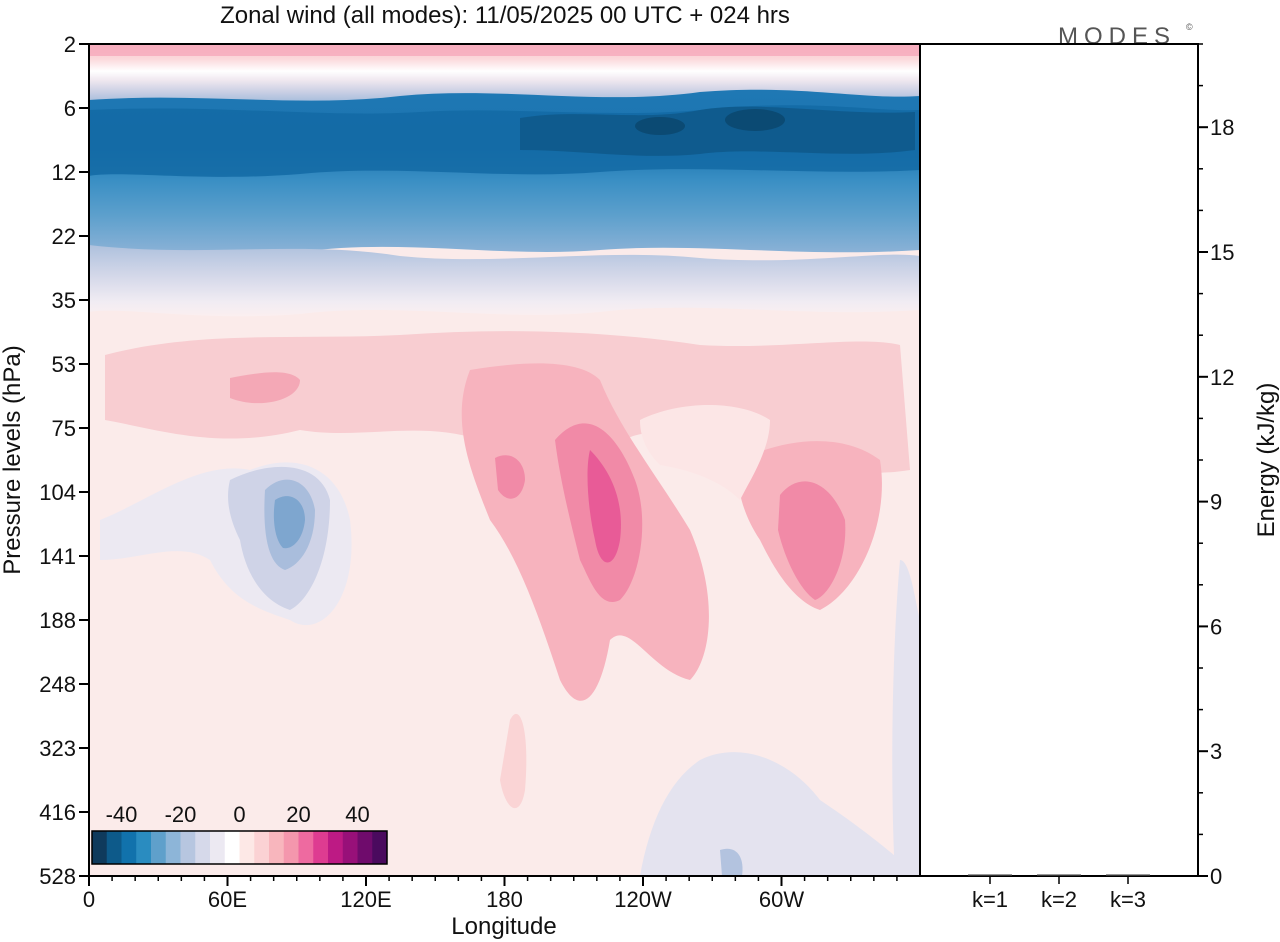 The width and height of the screenshot is (1280, 942). Describe the element at coordinates (357, 814) in the screenshot. I see `colorbar-tick-label: 40` at that location.